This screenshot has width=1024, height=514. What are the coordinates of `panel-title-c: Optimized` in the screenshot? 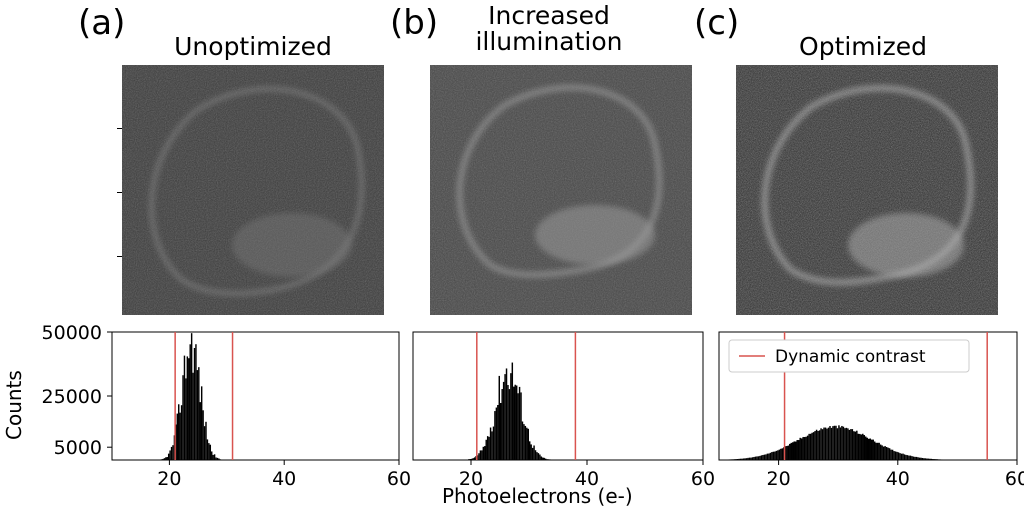 It's located at (863, 46).